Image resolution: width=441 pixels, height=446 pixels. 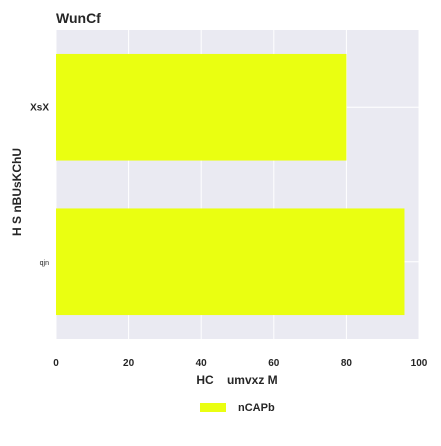 What do you see at coordinates (256, 408) in the screenshot?
I see `legend-label: nCAPb` at bounding box center [256, 408].